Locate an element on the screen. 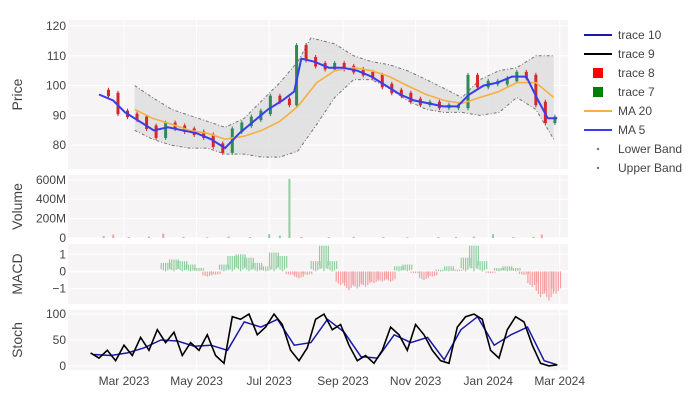 The height and width of the screenshot is (405, 700). volume-y-tick-label: 200M is located at coordinates (51, 219).